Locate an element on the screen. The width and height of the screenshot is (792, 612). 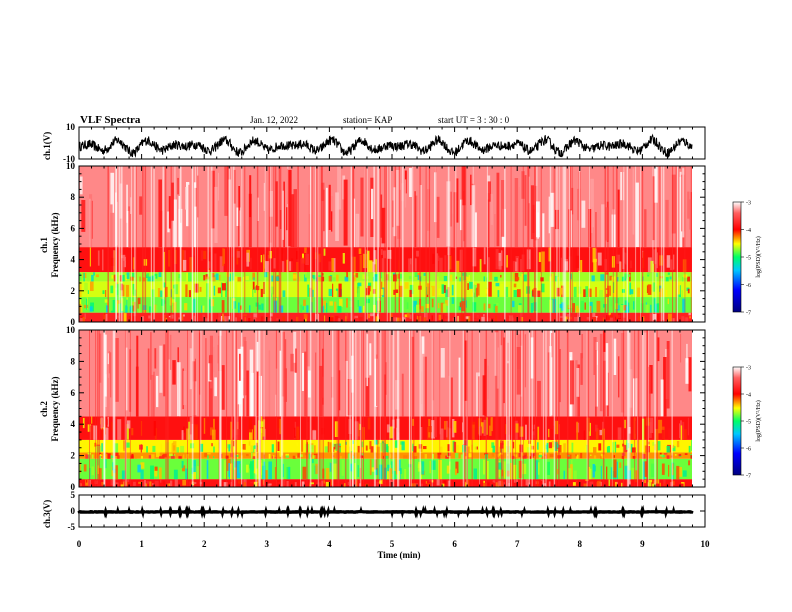
x-tick-label: 9 is located at coordinates (642, 544).